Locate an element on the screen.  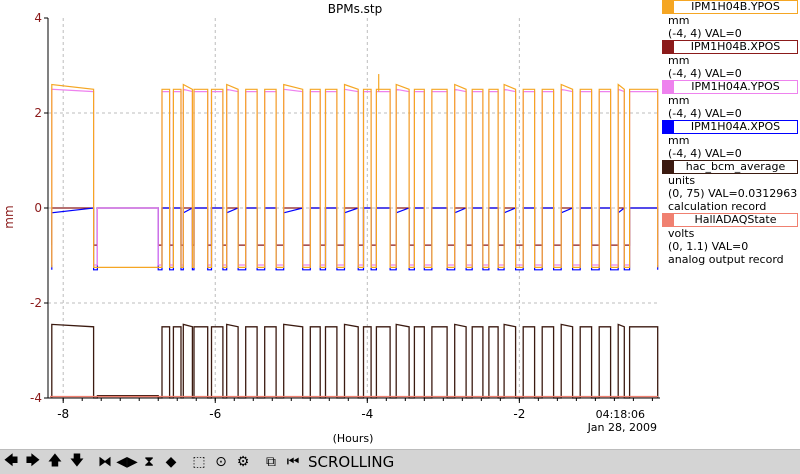
x-tick-label: -4 is located at coordinates (367, 414).